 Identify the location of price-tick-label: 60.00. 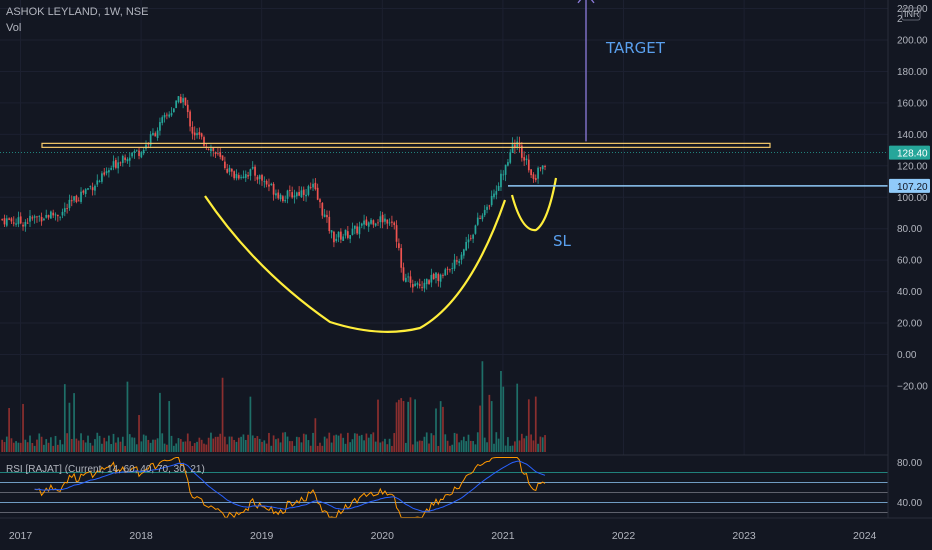
(909, 261).